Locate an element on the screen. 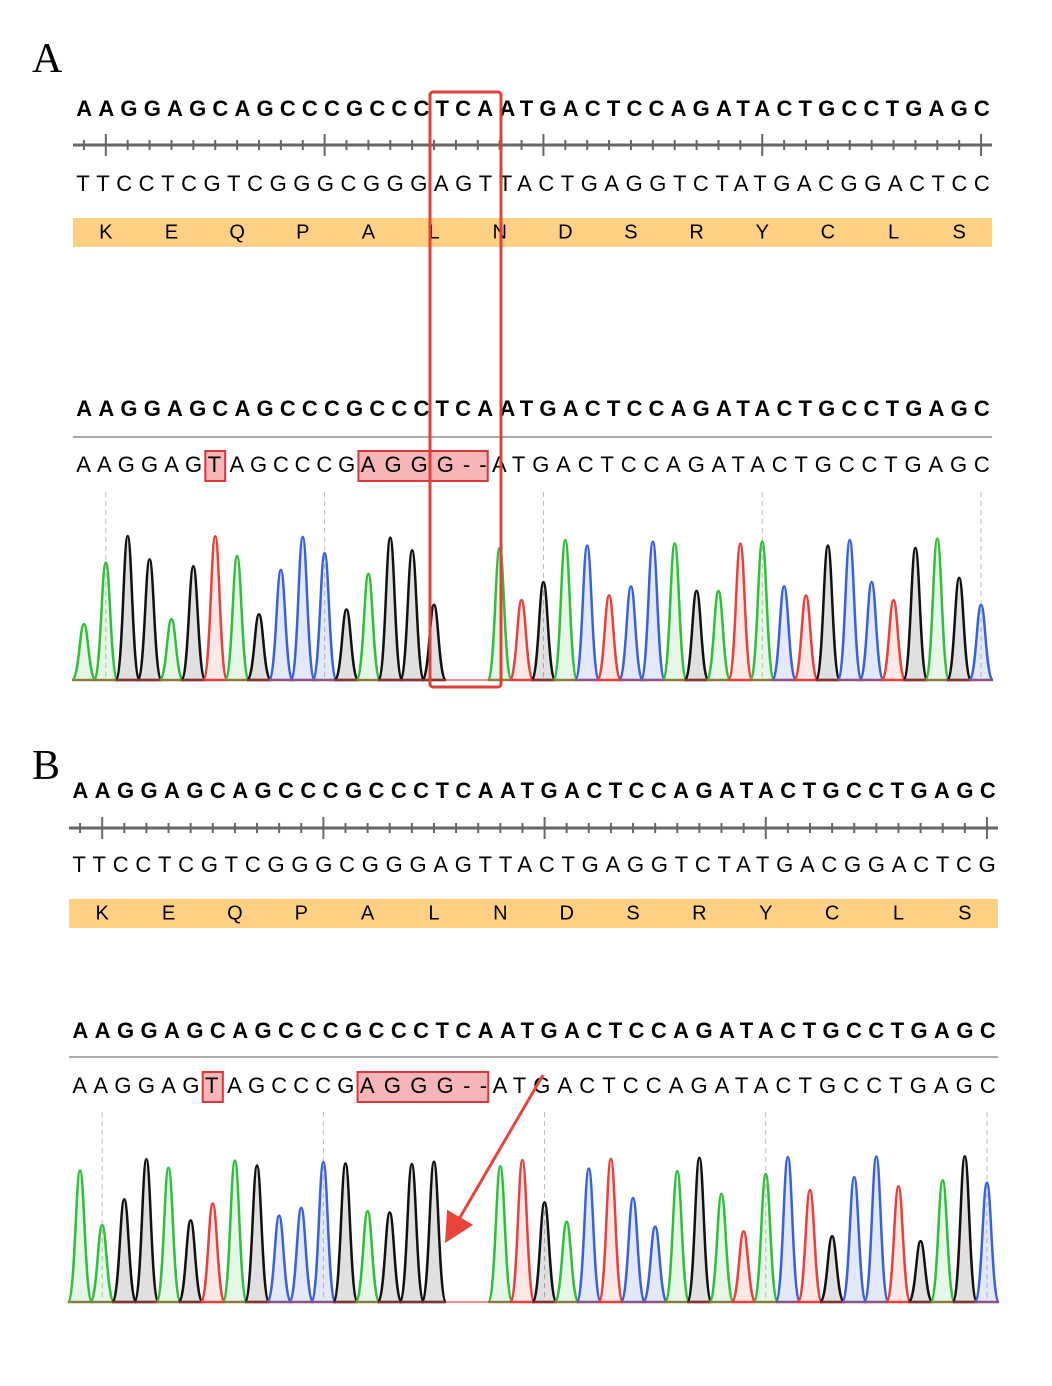 The width and height of the screenshot is (1052, 1386). amino-acid: Y is located at coordinates (762, 232).